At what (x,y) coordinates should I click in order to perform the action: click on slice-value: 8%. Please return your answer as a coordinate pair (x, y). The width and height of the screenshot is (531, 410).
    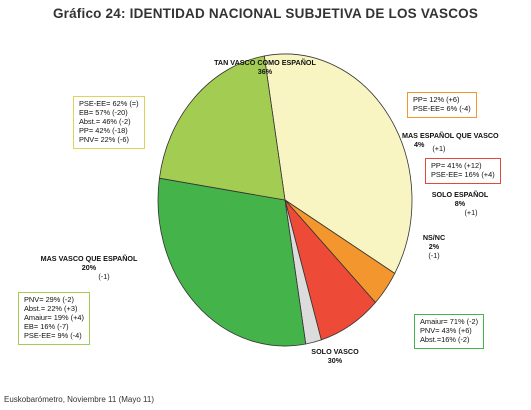
    Looking at the image, I should click on (460, 203).